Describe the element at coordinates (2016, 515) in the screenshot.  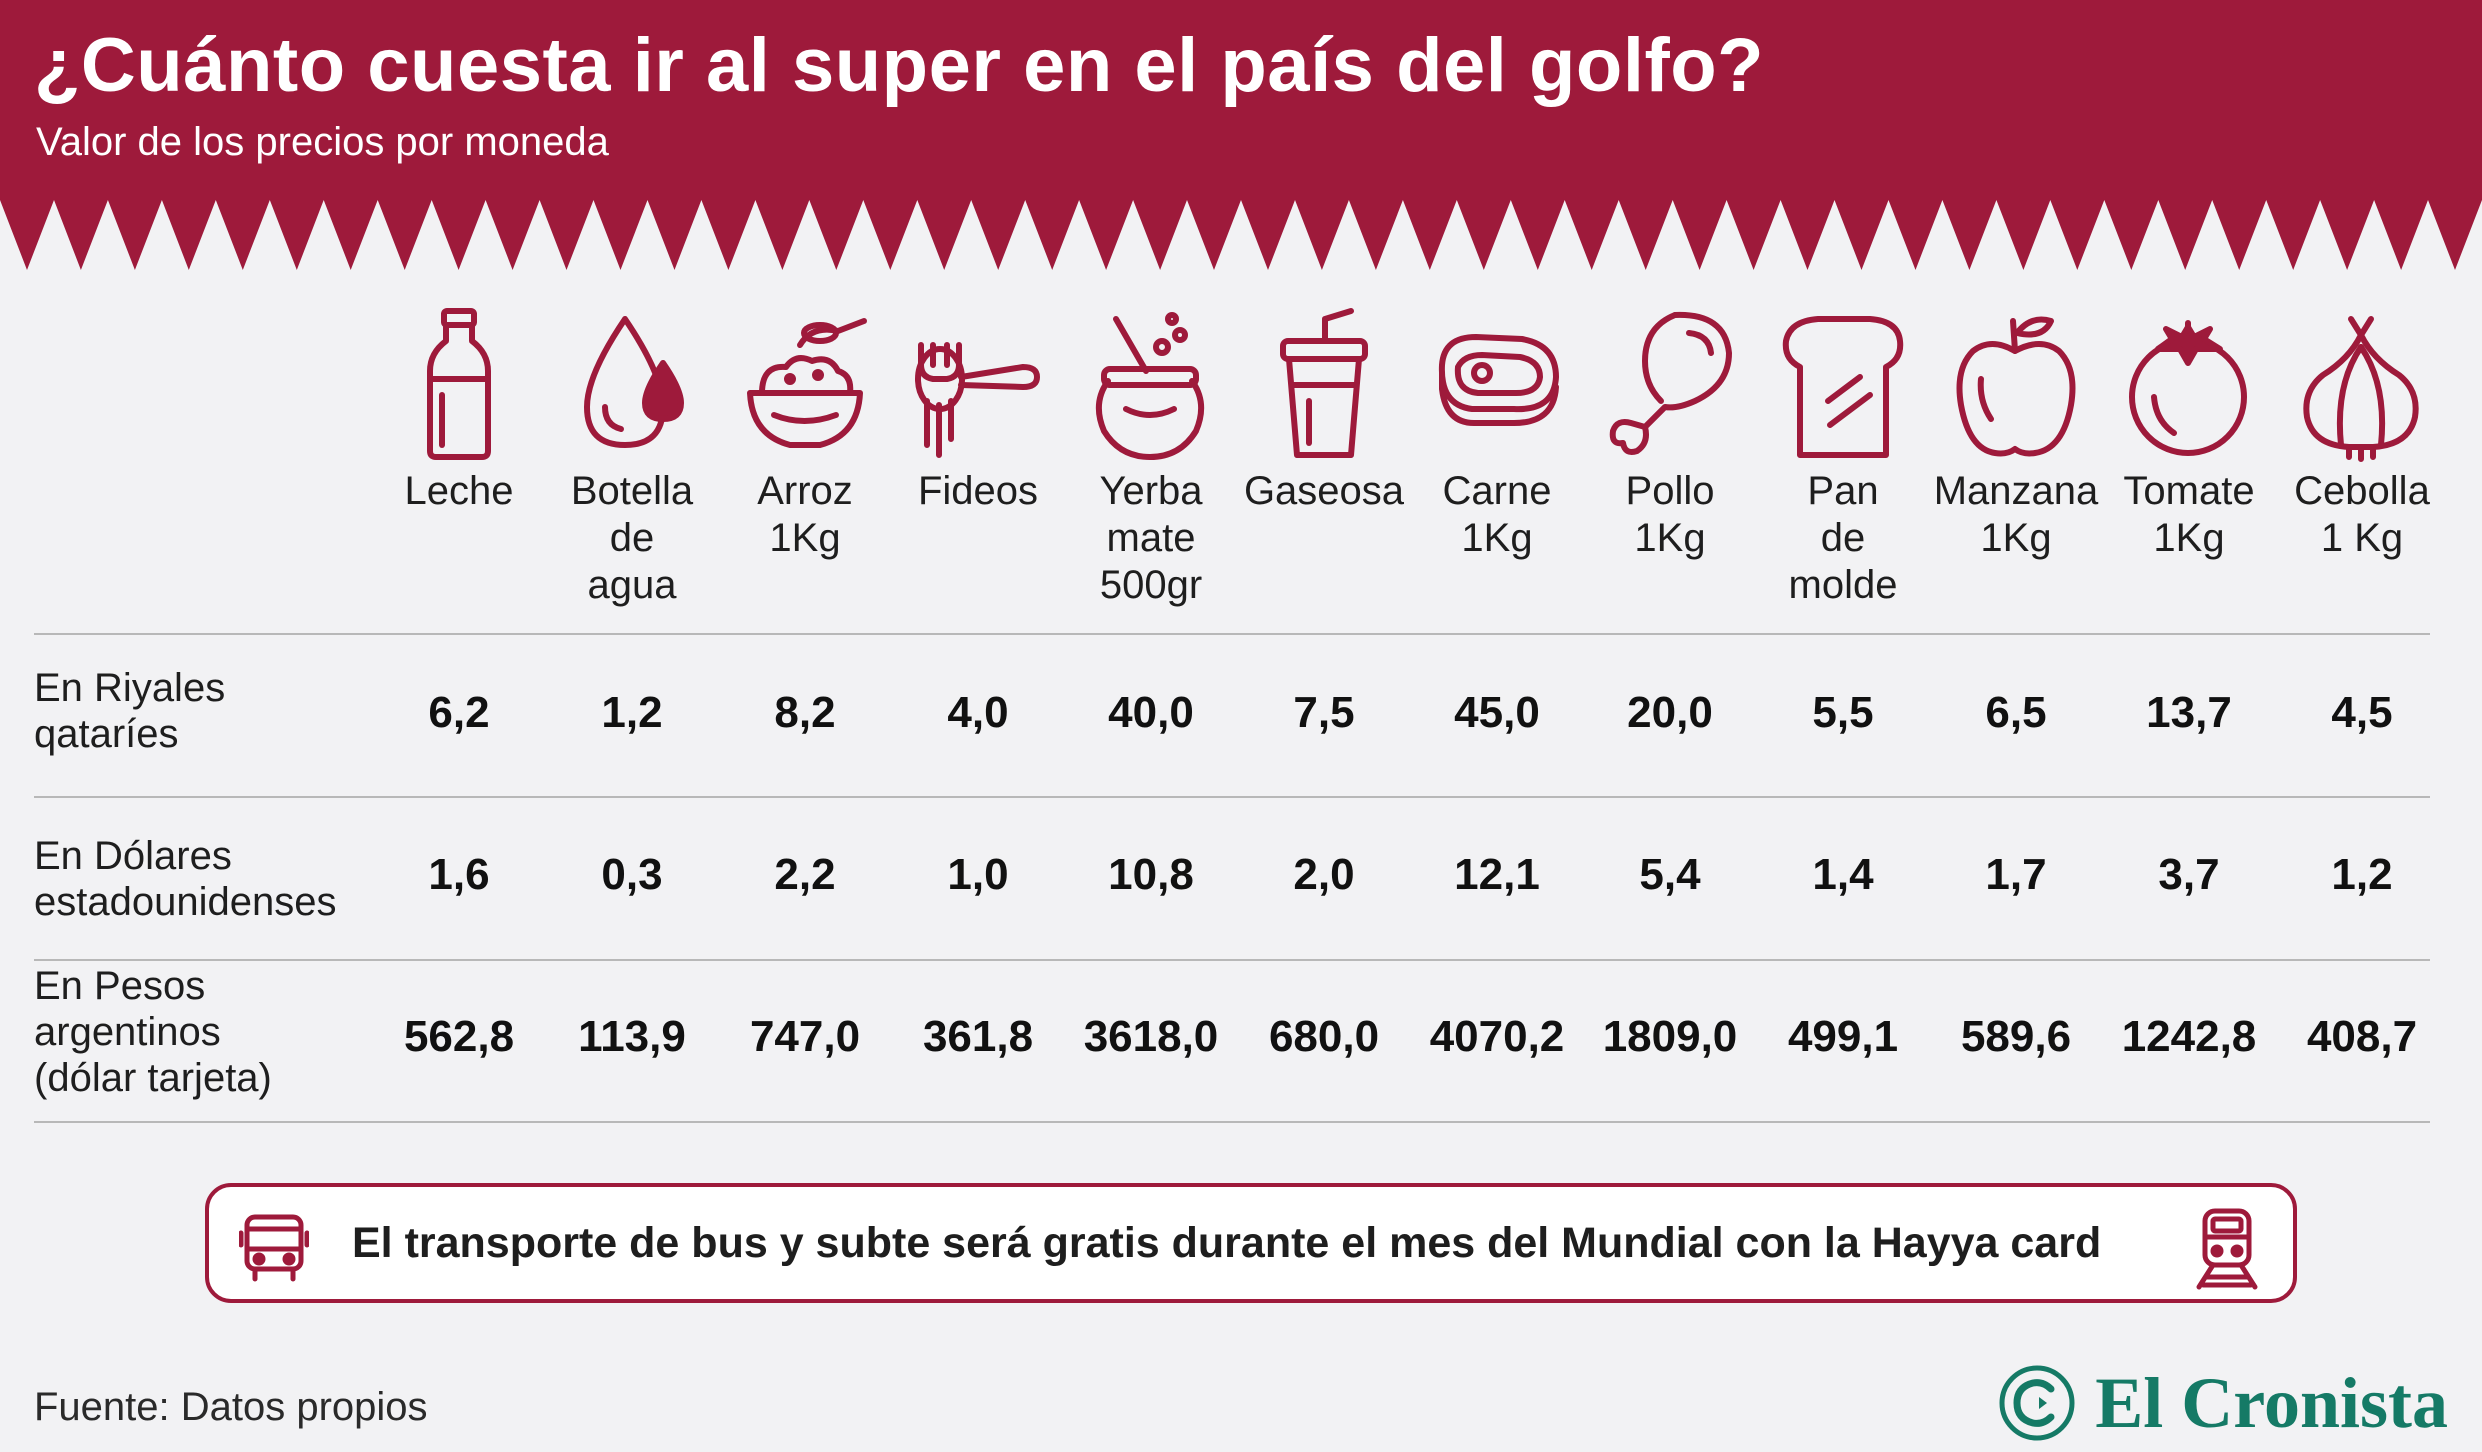
I see `column-label: Manzana 1Kg` at that location.